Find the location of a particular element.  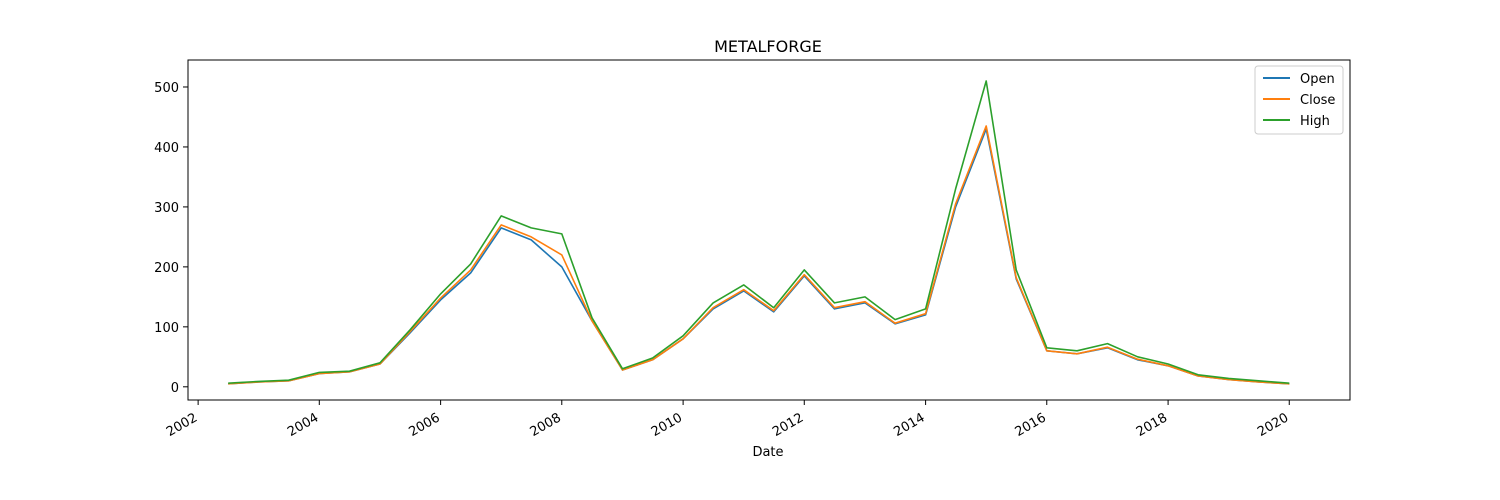

x-tick-label: 2006 is located at coordinates (424, 425).